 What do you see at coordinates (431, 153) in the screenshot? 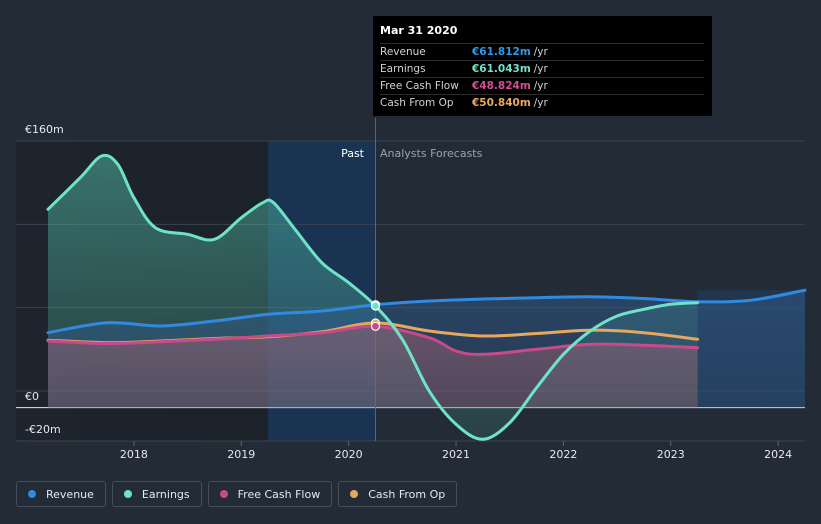
I see `forecast-label: Analysts Forecasts` at bounding box center [431, 153].